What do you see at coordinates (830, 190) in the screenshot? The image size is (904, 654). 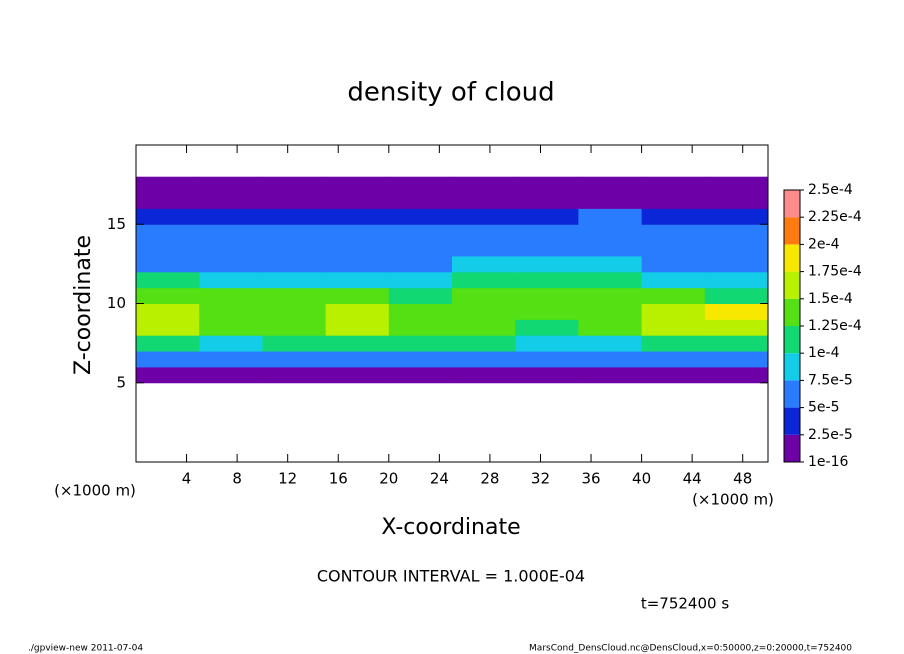 I see `colorbar-label: 2.5e-4` at bounding box center [830, 190].